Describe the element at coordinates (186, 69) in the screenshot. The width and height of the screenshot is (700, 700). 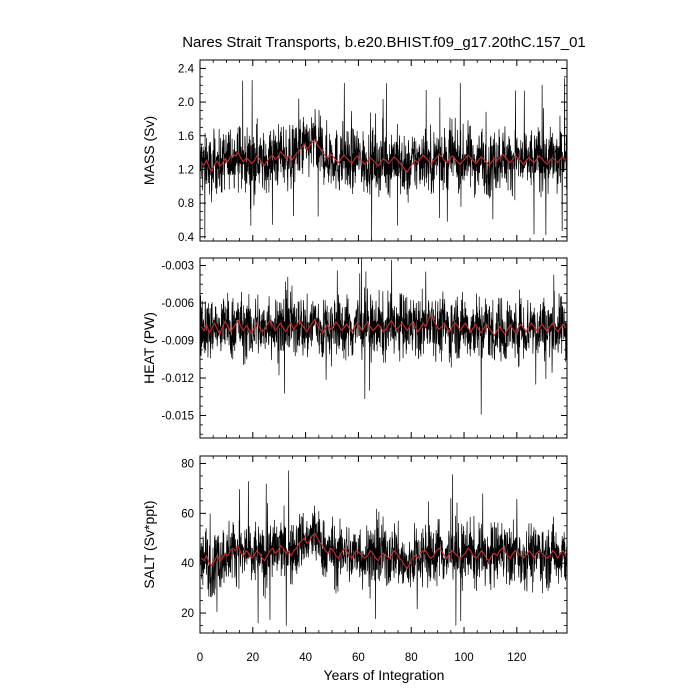
I see `y-tick-label: 2.4` at that location.